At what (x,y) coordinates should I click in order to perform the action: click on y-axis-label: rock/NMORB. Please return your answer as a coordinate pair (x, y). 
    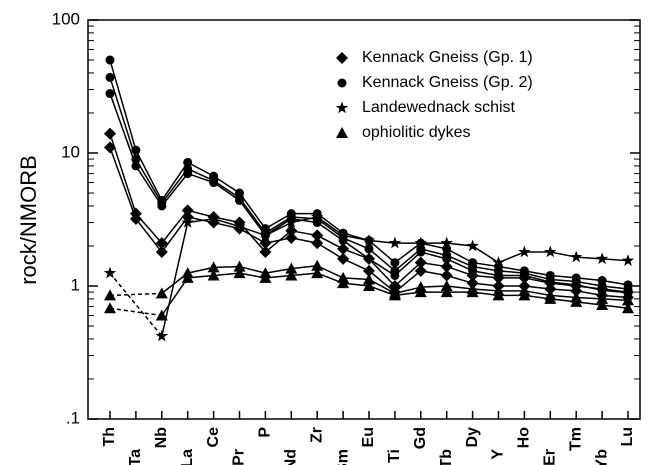
    Looking at the image, I should click on (28, 220).